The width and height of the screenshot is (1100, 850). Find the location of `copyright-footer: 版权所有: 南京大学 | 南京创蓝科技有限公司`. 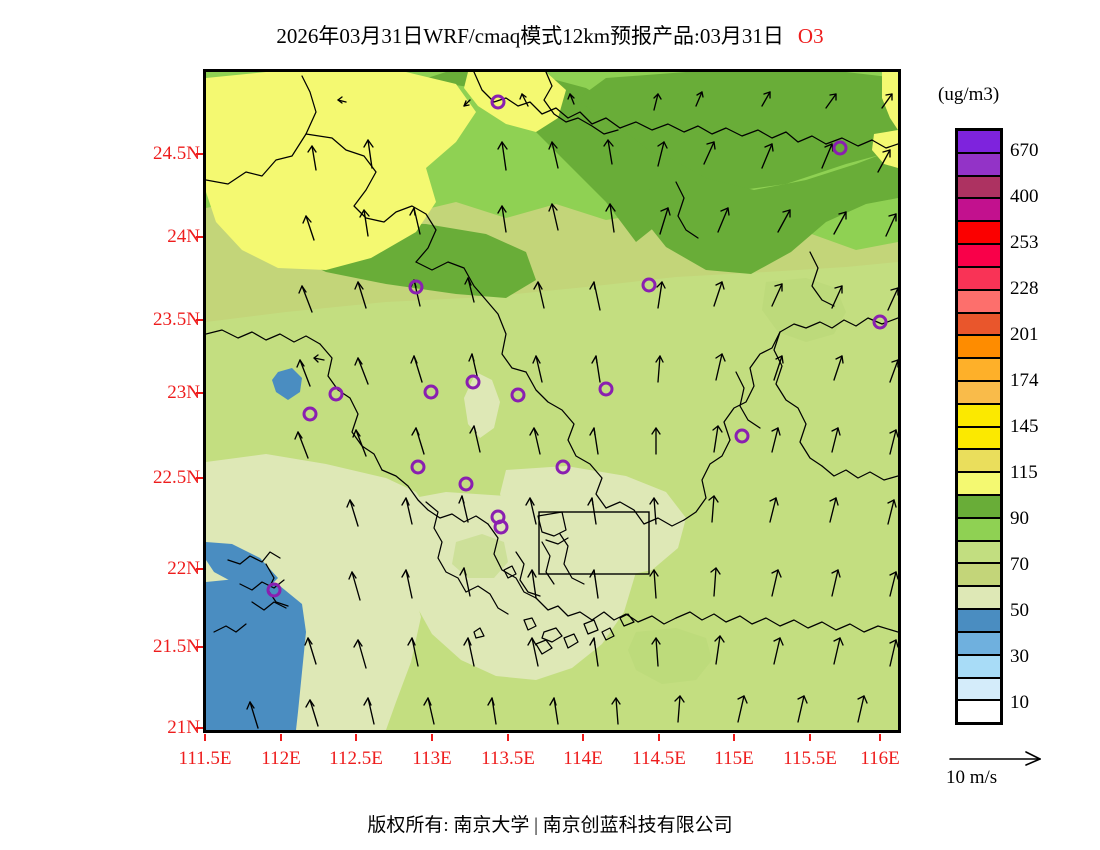

copyright-footer: 版权所有: 南京大学 | 南京创蓝科技有限公司 is located at coordinates (550, 825).